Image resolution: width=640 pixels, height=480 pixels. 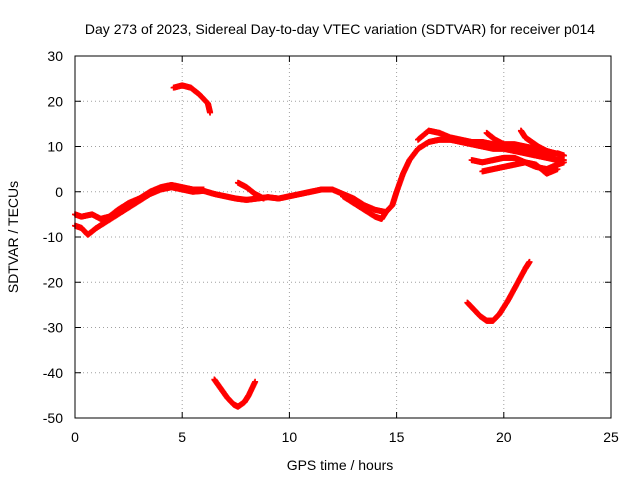 What do you see at coordinates (340, 465) in the screenshot?
I see `x-axis-label: GPS time / hours` at bounding box center [340, 465].